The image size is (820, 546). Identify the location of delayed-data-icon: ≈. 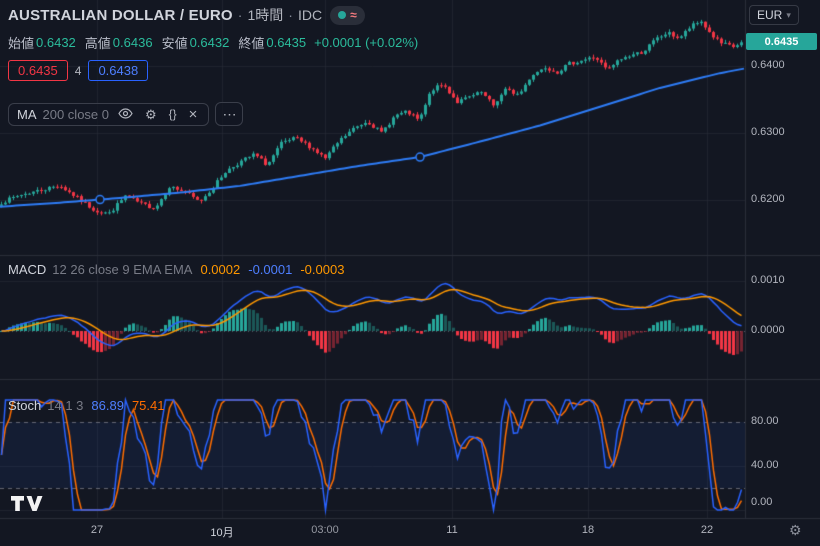
(353, 15).